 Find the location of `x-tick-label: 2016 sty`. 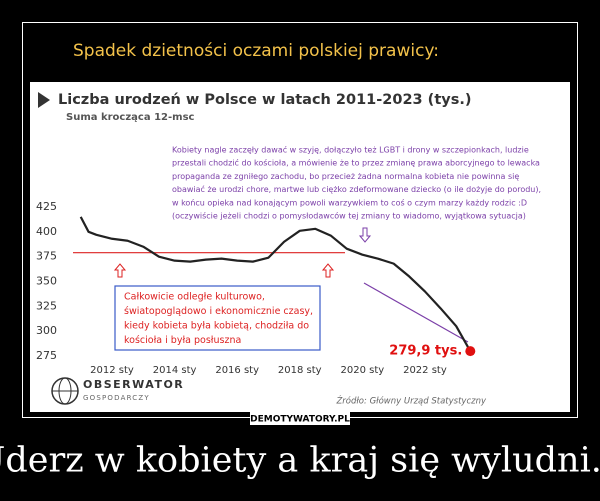

x-tick-label: 2016 sty is located at coordinates (237, 370).